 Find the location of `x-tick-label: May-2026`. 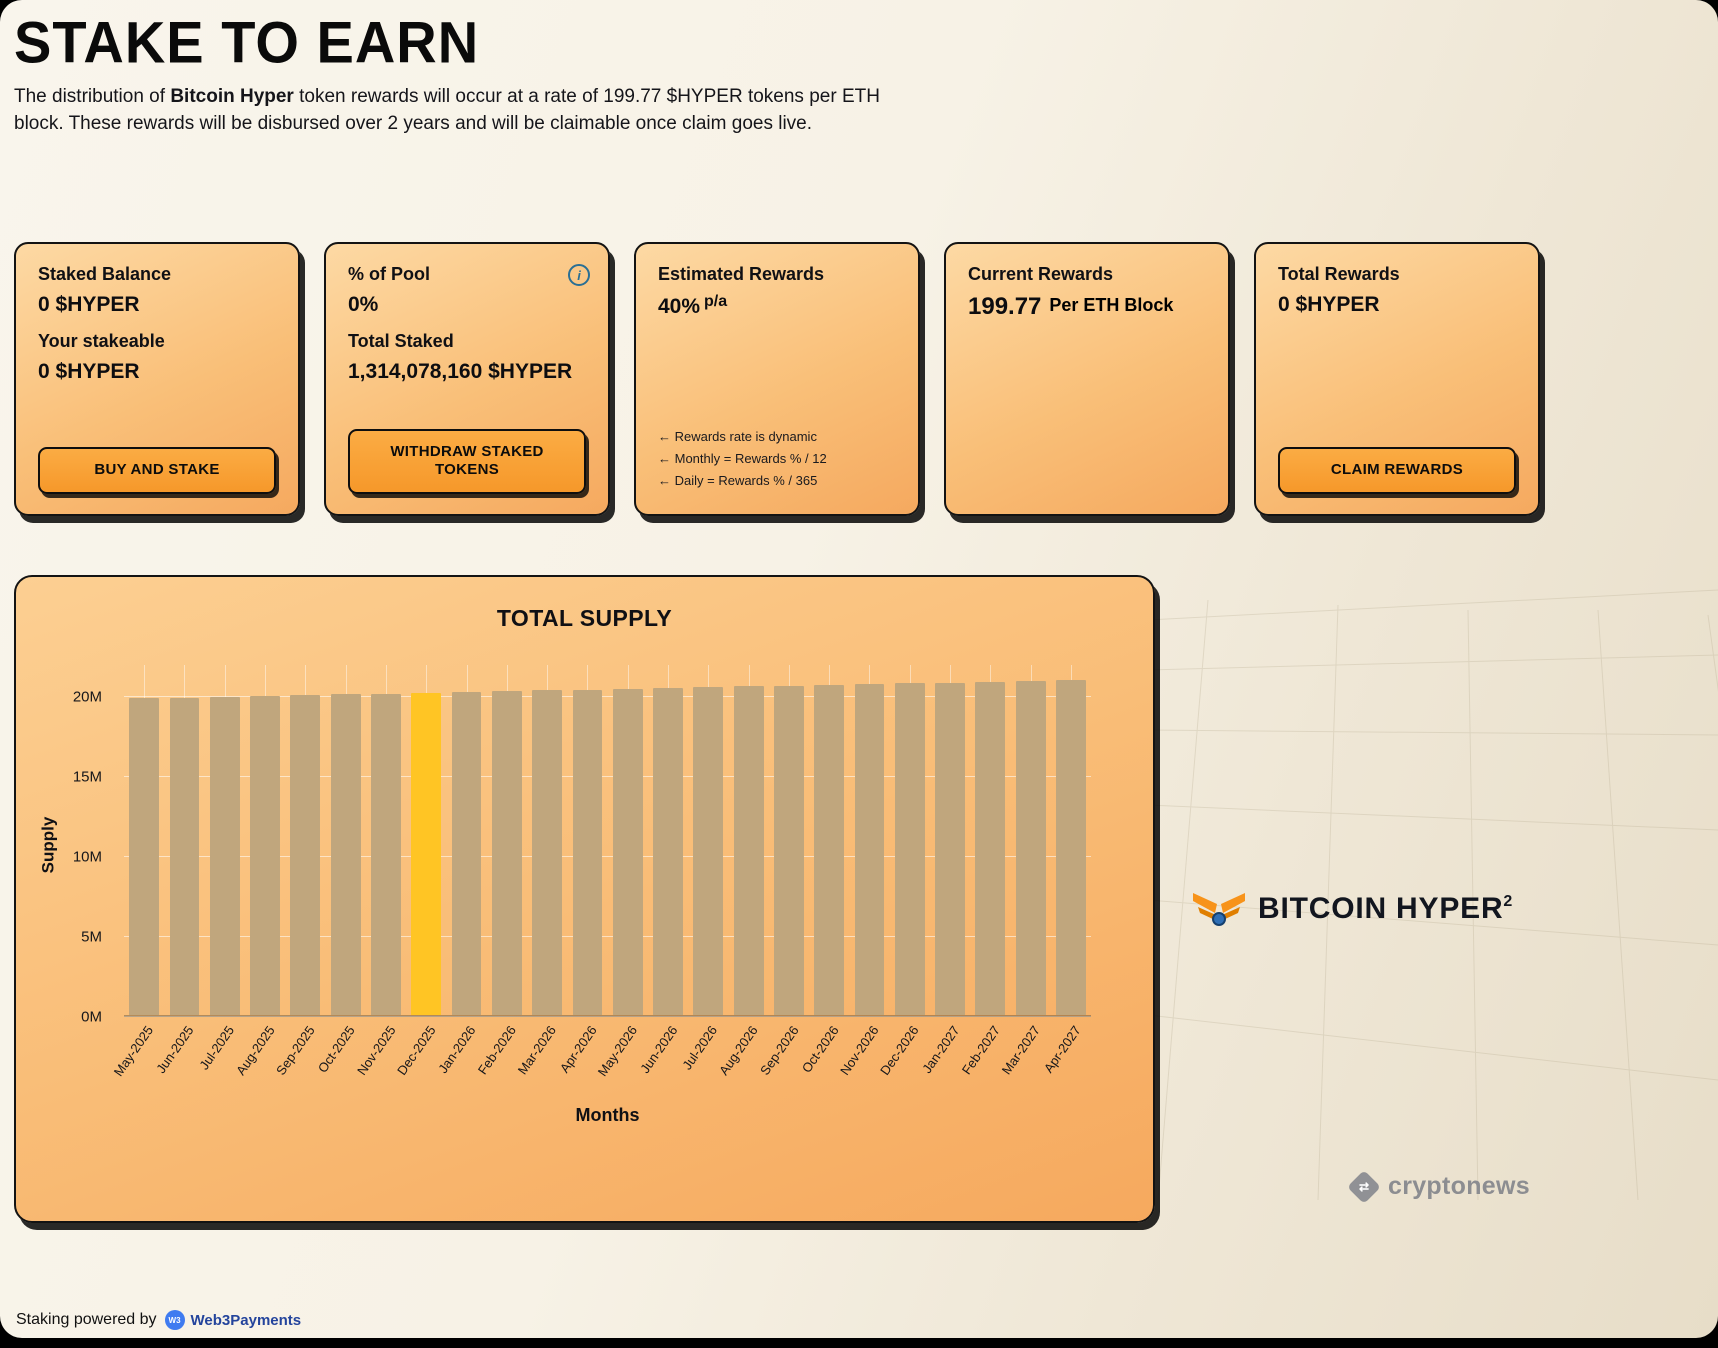

x-tick-label: May-2026 is located at coordinates (617, 1051).